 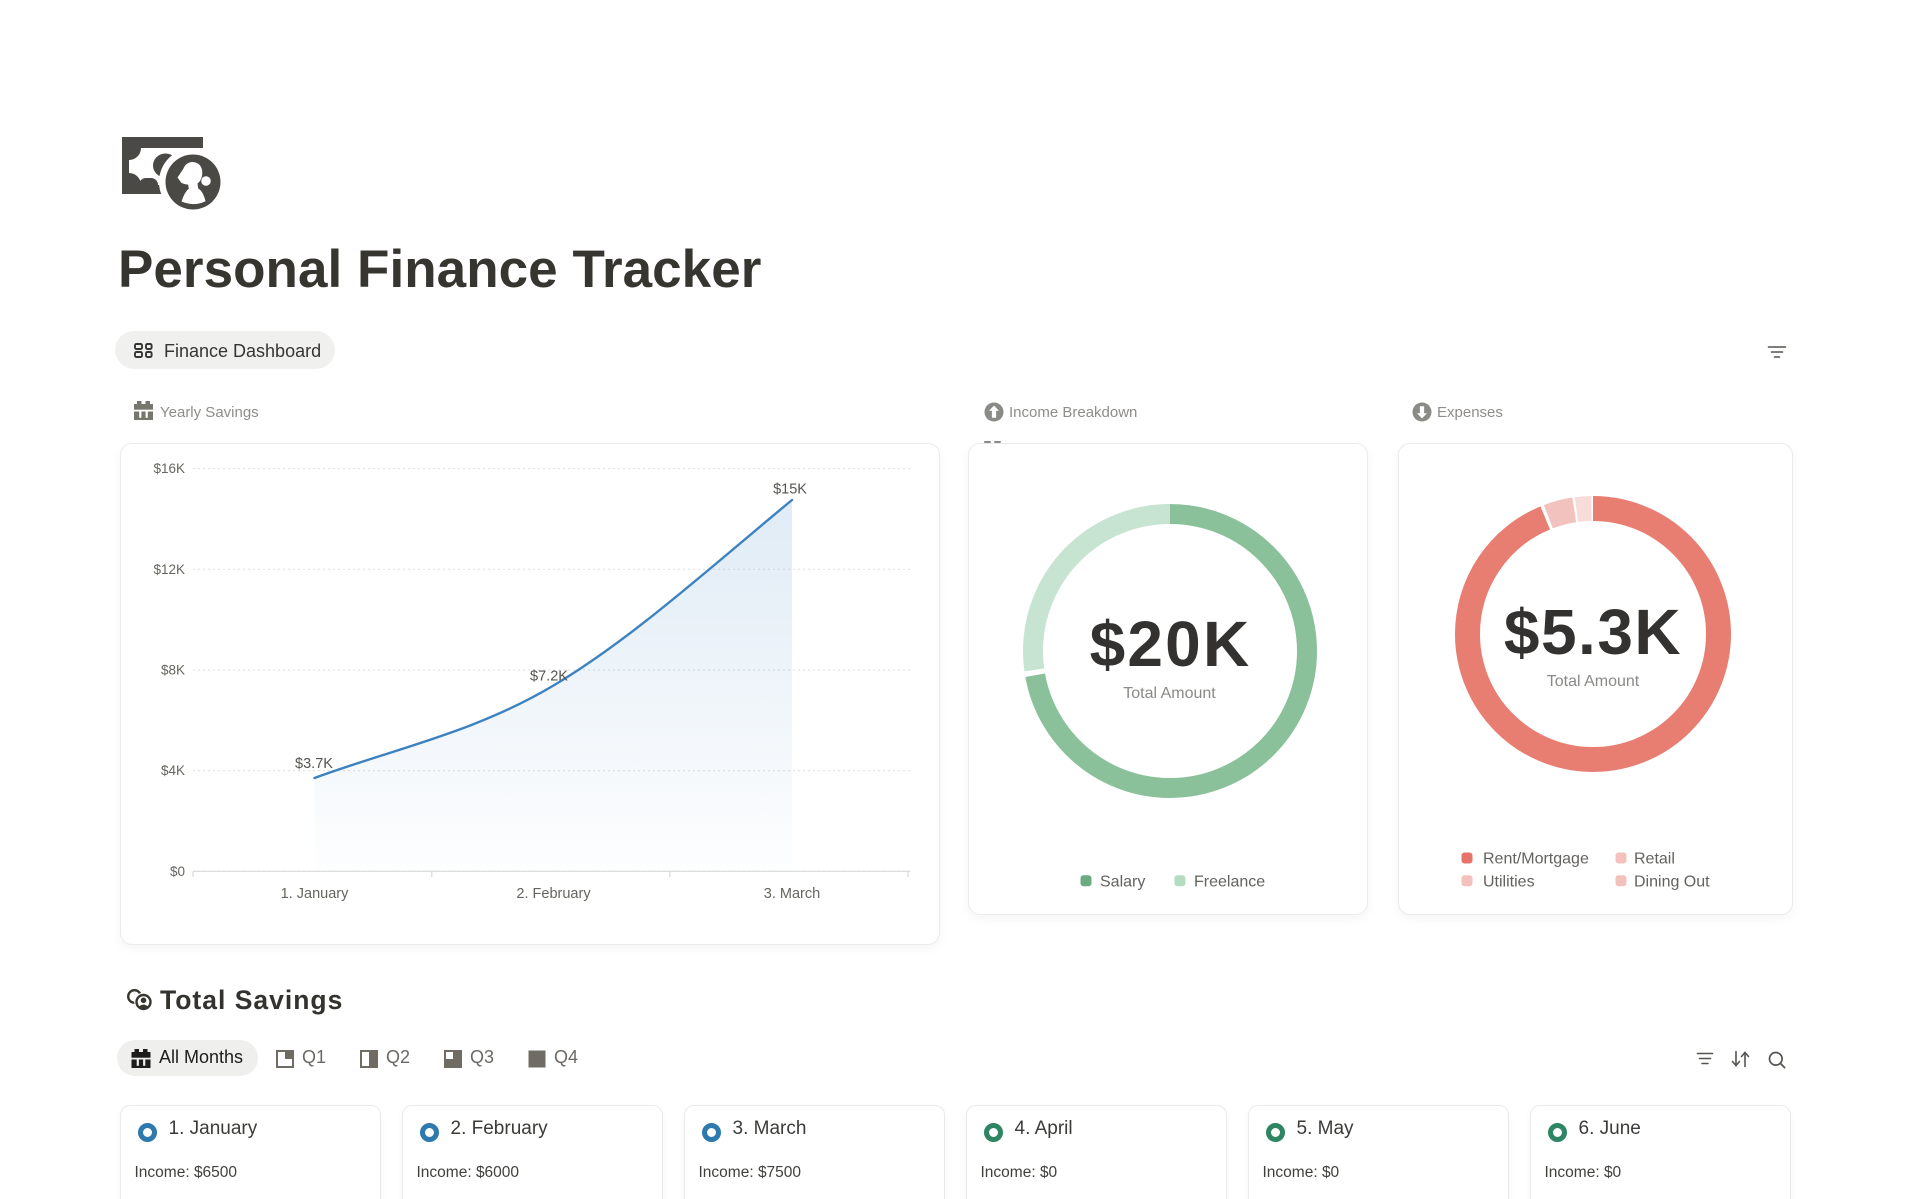 What do you see at coordinates (1536, 859) in the screenshot?
I see `svg-text: Rent/Mortgage` at bounding box center [1536, 859].